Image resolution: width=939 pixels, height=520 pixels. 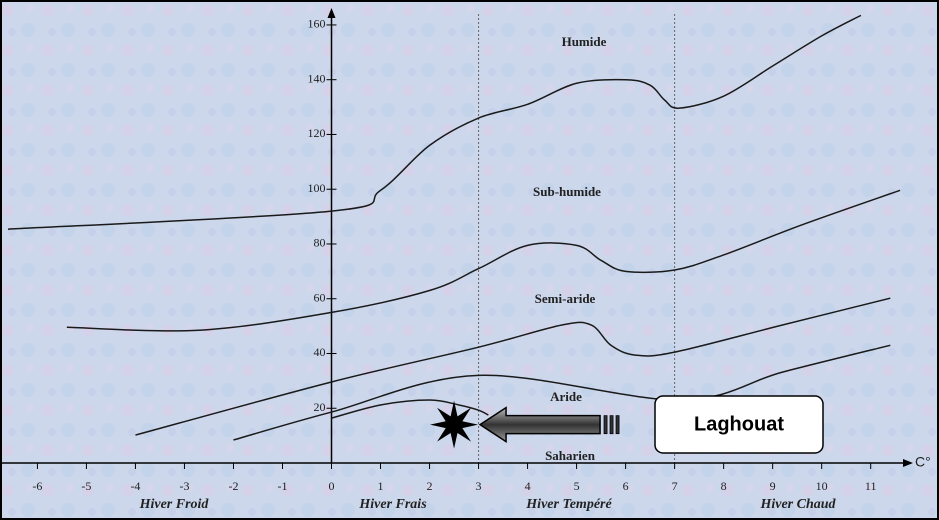 What do you see at coordinates (174, 504) in the screenshot?
I see `winter-label: Hiver Froid` at bounding box center [174, 504].